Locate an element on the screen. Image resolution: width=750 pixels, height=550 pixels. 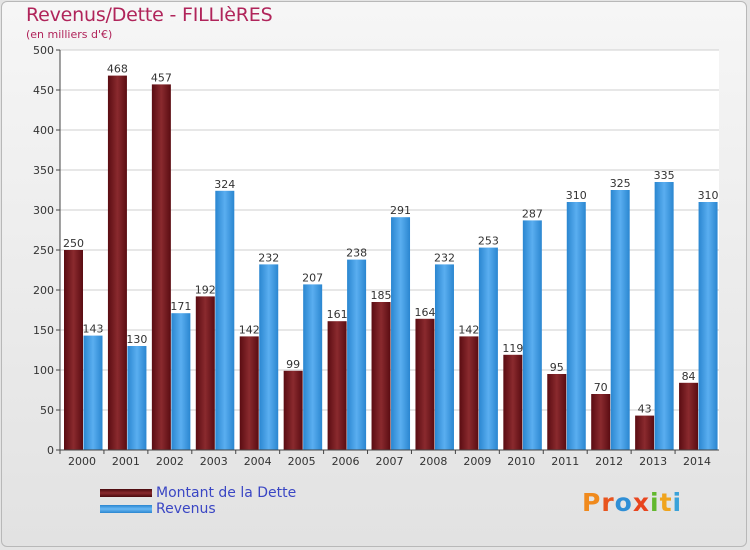
data-label-dette: 250 is located at coordinates (73, 243).